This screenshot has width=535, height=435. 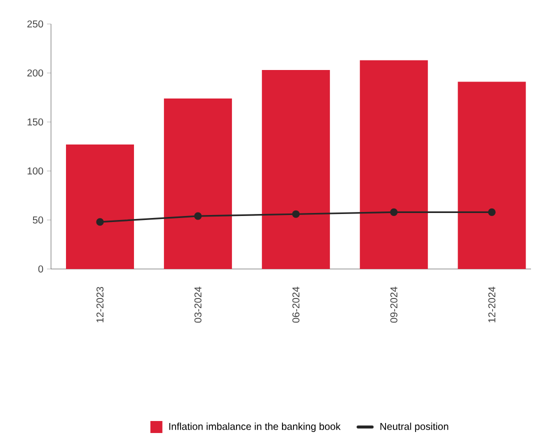 What do you see at coordinates (36, 122) in the screenshot?
I see `y-tick-label: 150` at bounding box center [36, 122].